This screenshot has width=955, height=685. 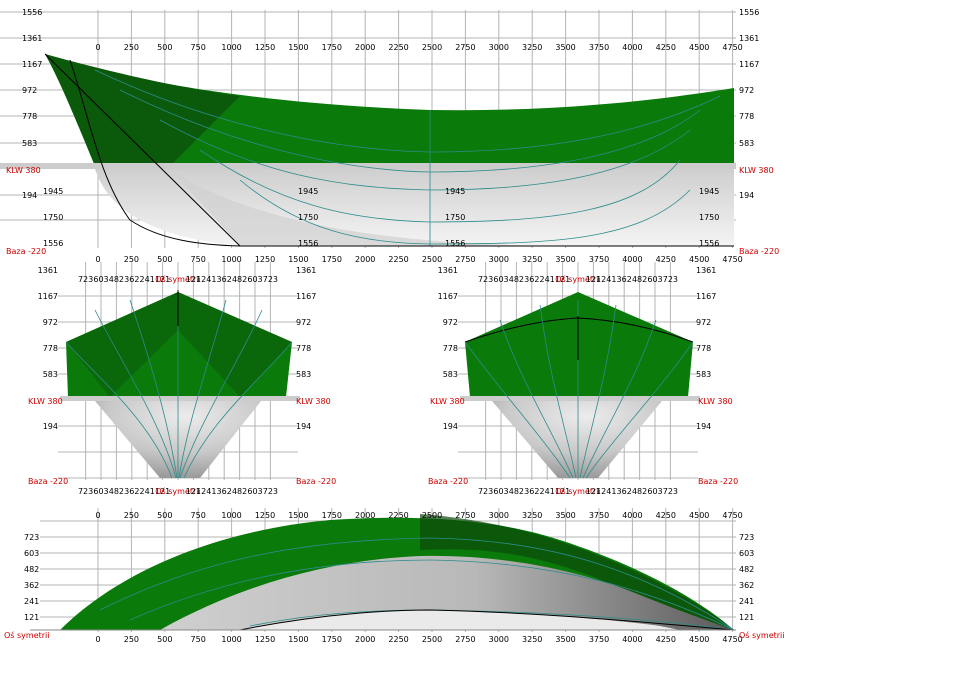 What do you see at coordinates (368, 166) in the screenshot?
I see `side-waterline-band` at bounding box center [368, 166].